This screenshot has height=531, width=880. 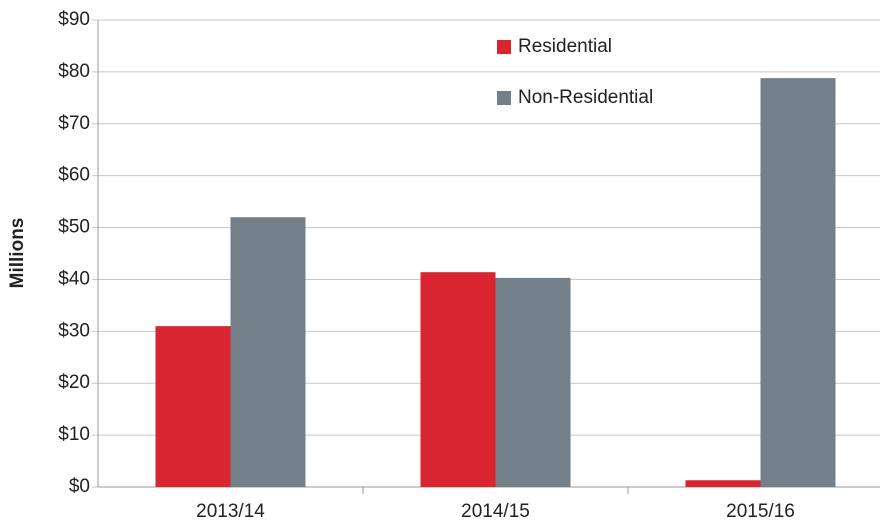 I want to click on y-tick-label: $80, so click(x=74, y=71).